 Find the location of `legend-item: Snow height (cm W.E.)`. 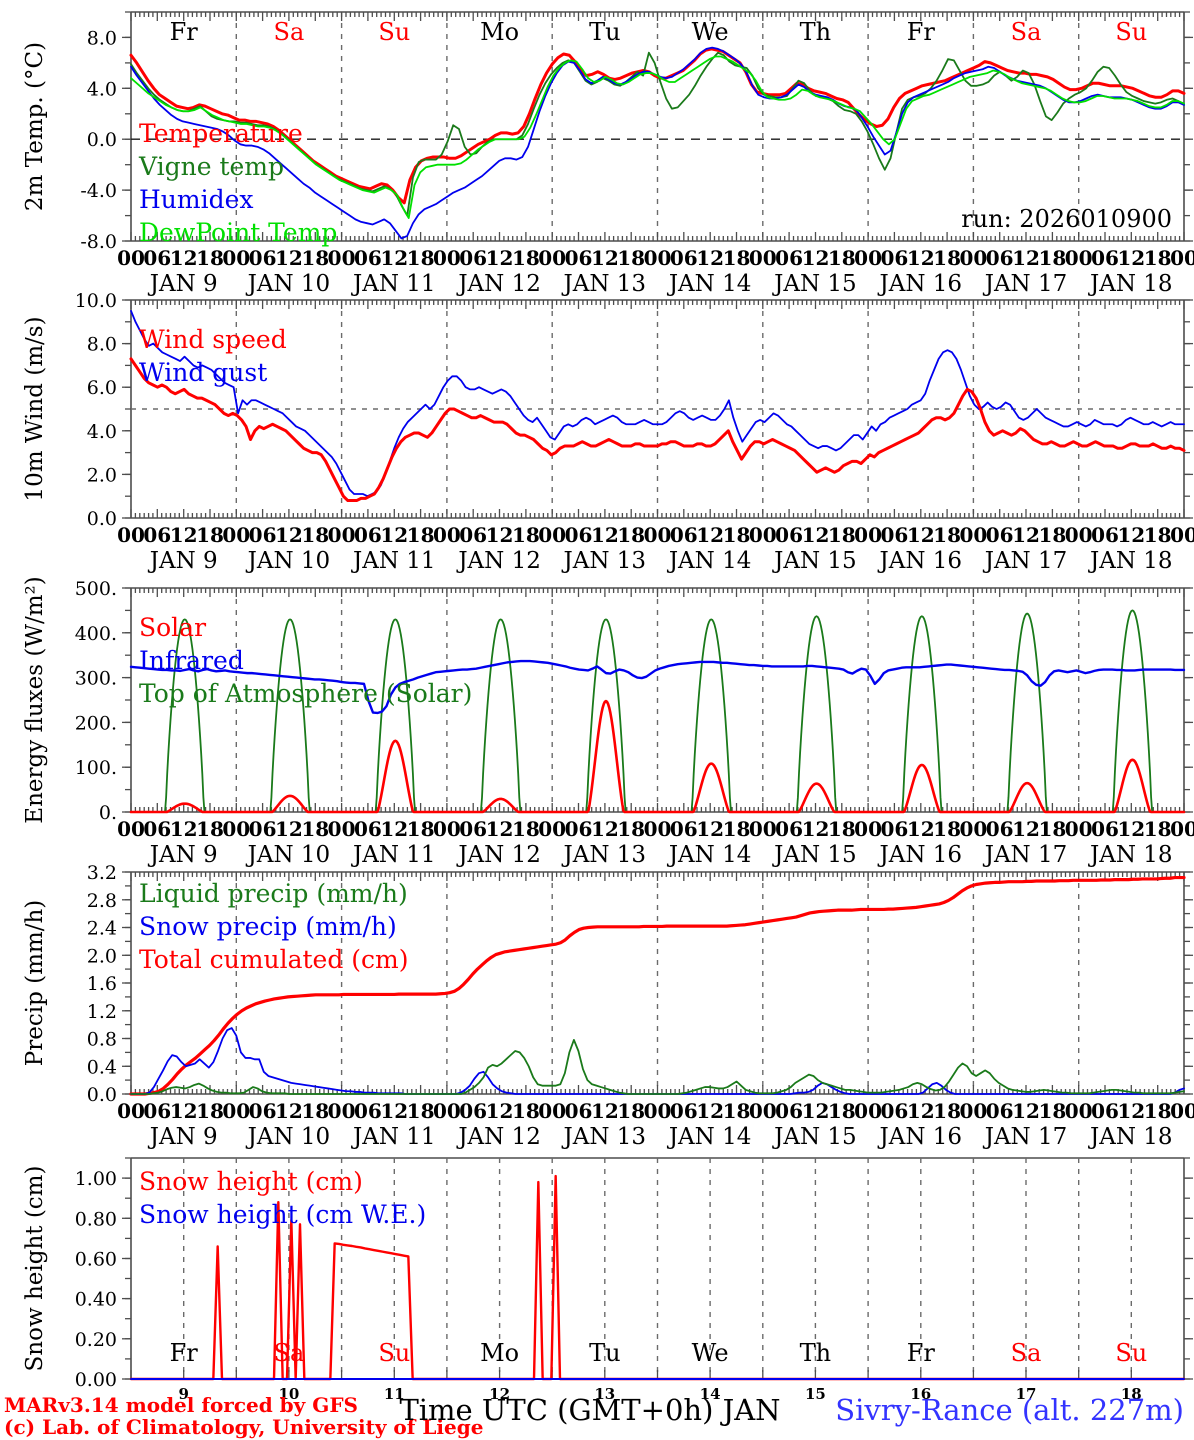

legend-item: Snow height (cm W.E.) is located at coordinates (282, 1214).